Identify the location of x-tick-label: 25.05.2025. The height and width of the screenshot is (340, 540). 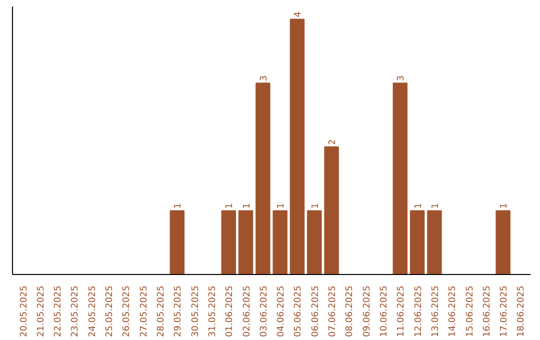
(110, 312).